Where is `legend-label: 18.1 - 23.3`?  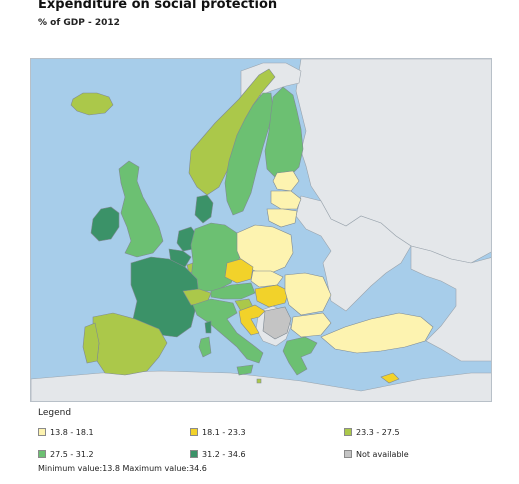
legend-label: 18.1 - 23.3 is located at coordinates (224, 432).